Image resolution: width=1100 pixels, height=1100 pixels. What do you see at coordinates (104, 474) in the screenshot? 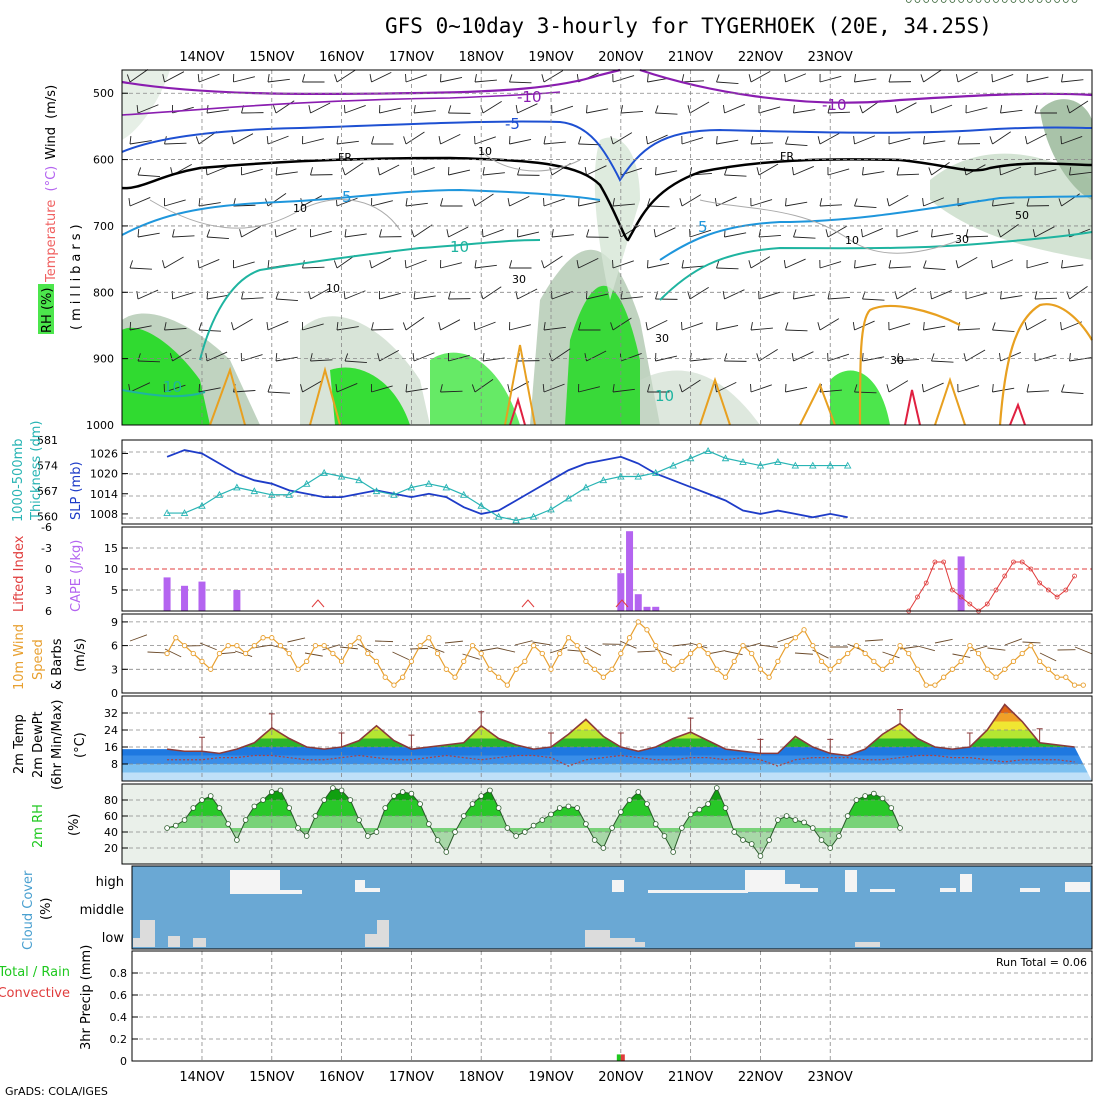
I see `slp-tick-1020: 1020` at bounding box center [104, 474].